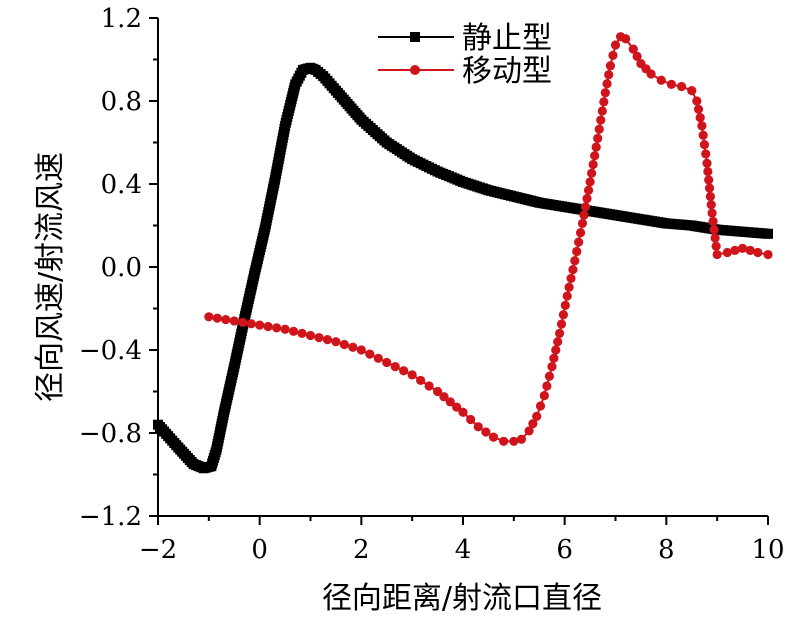  I want to click on x-tick-label: 2, so click(361, 550).